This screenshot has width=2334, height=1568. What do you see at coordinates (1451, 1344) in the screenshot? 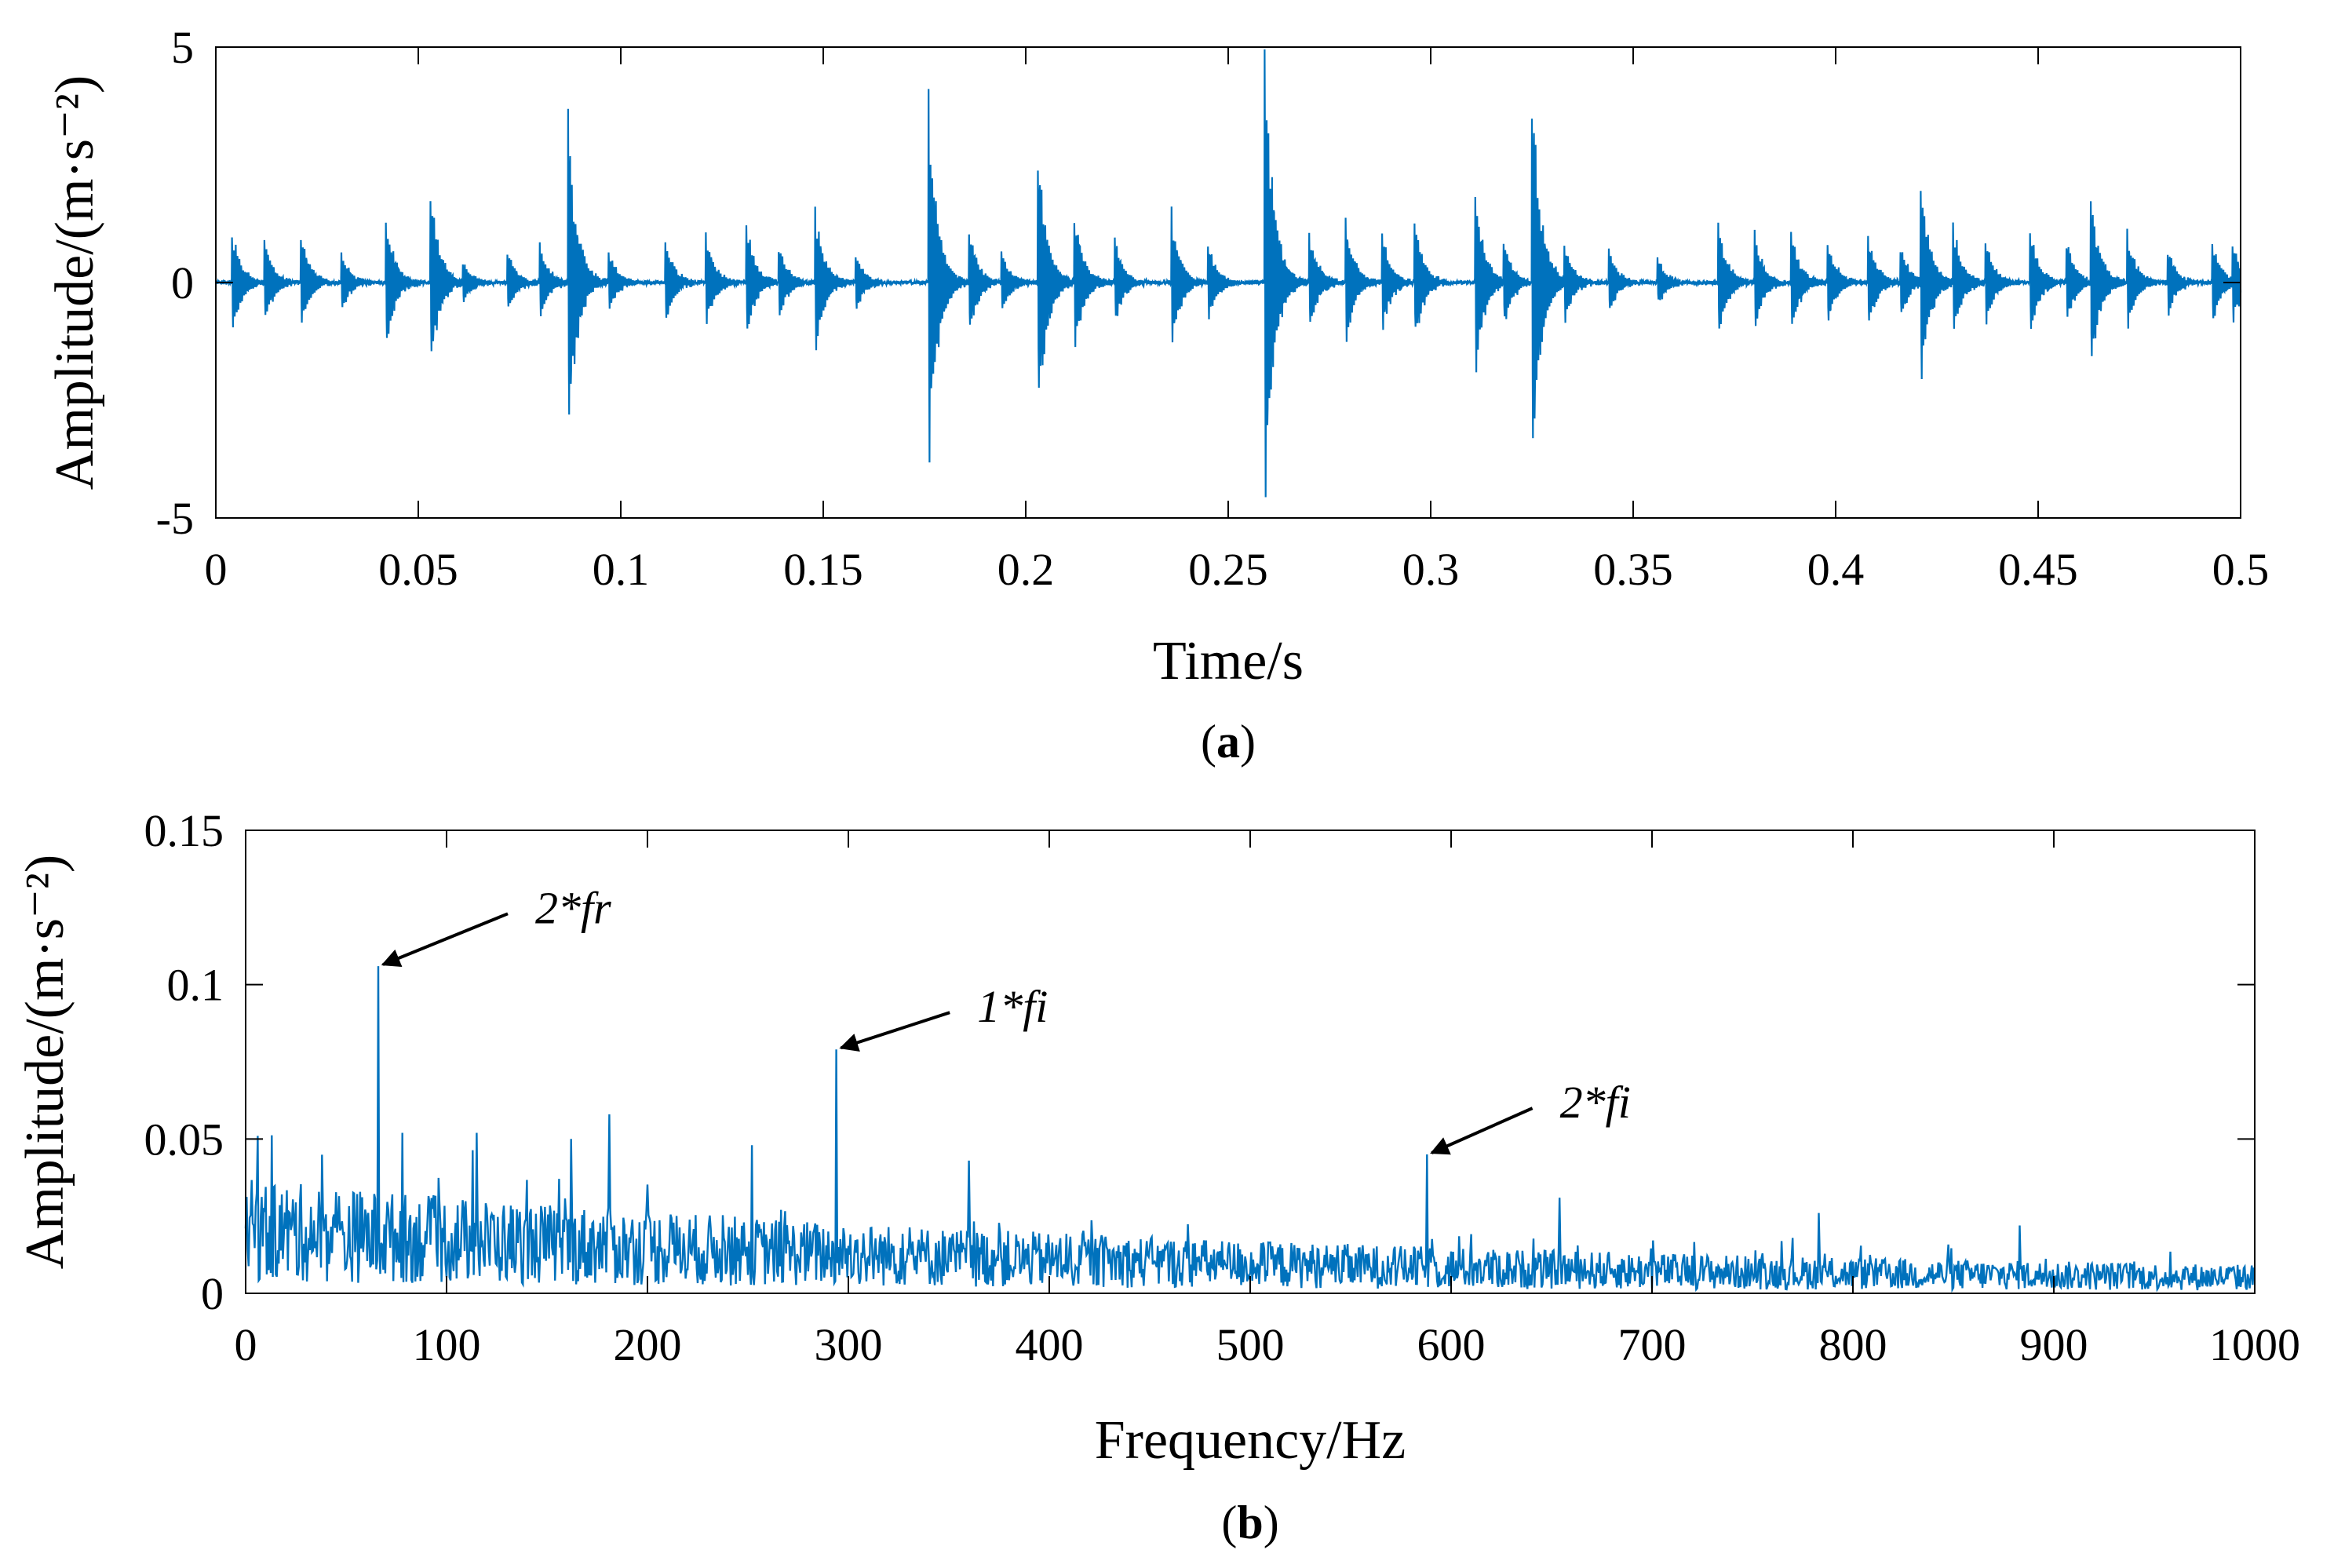
I see `x-tick-label: 600` at bounding box center [1451, 1344].